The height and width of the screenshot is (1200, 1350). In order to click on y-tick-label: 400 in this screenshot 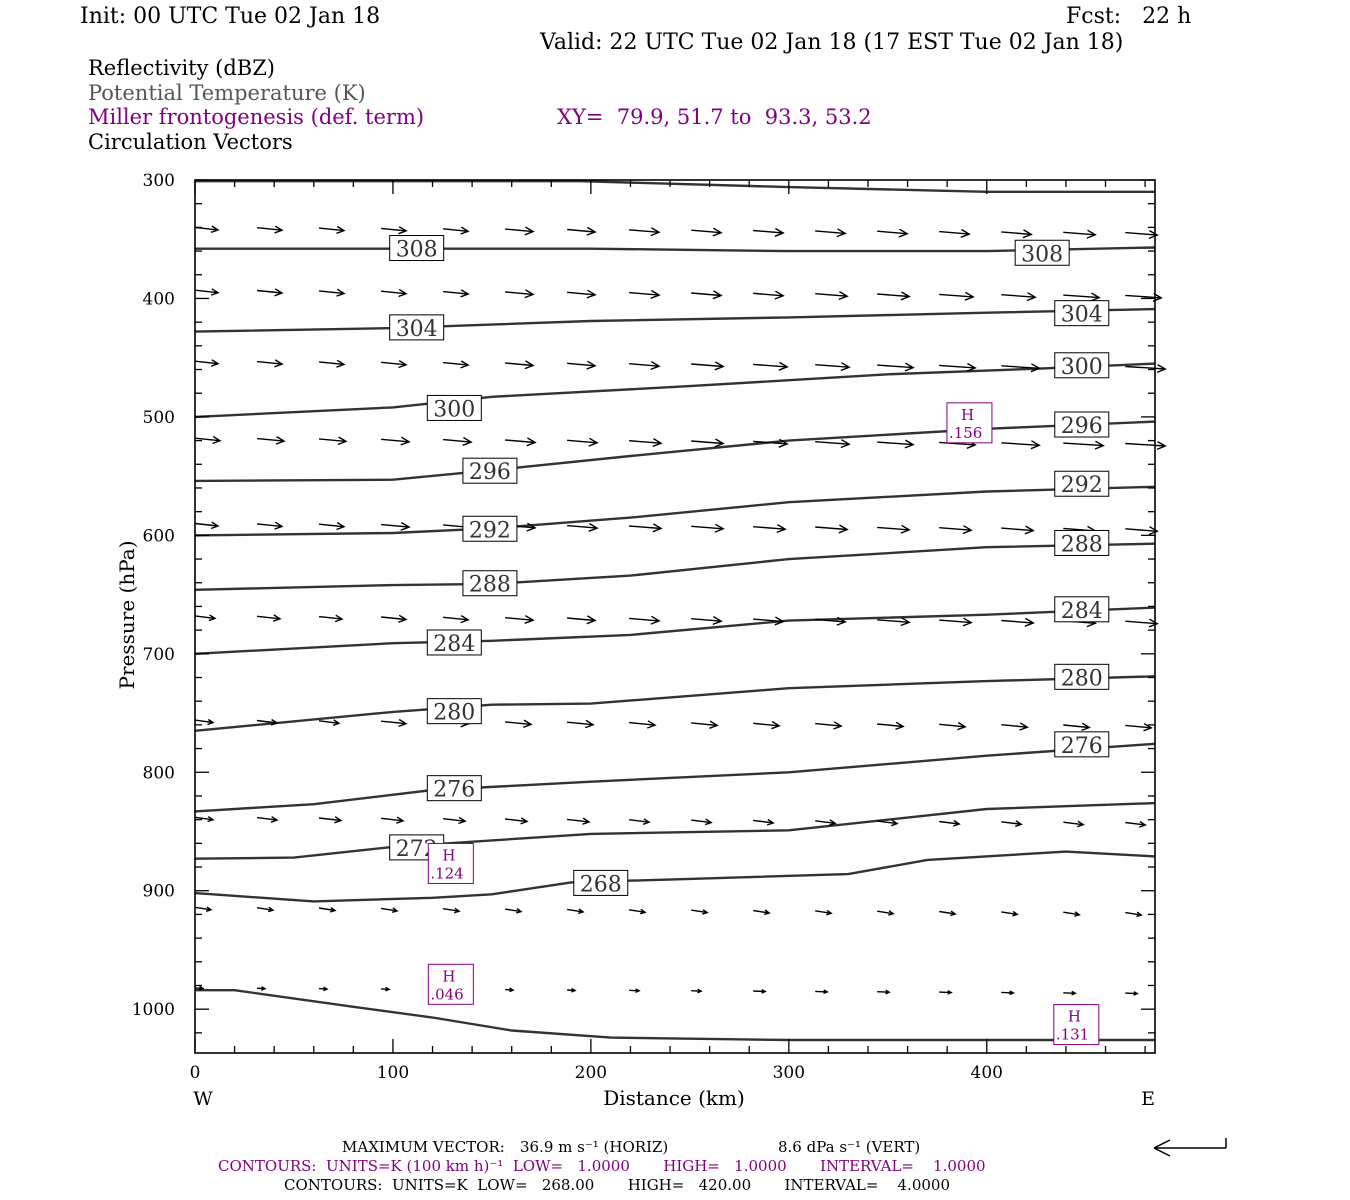, I will do `click(159, 299)`.